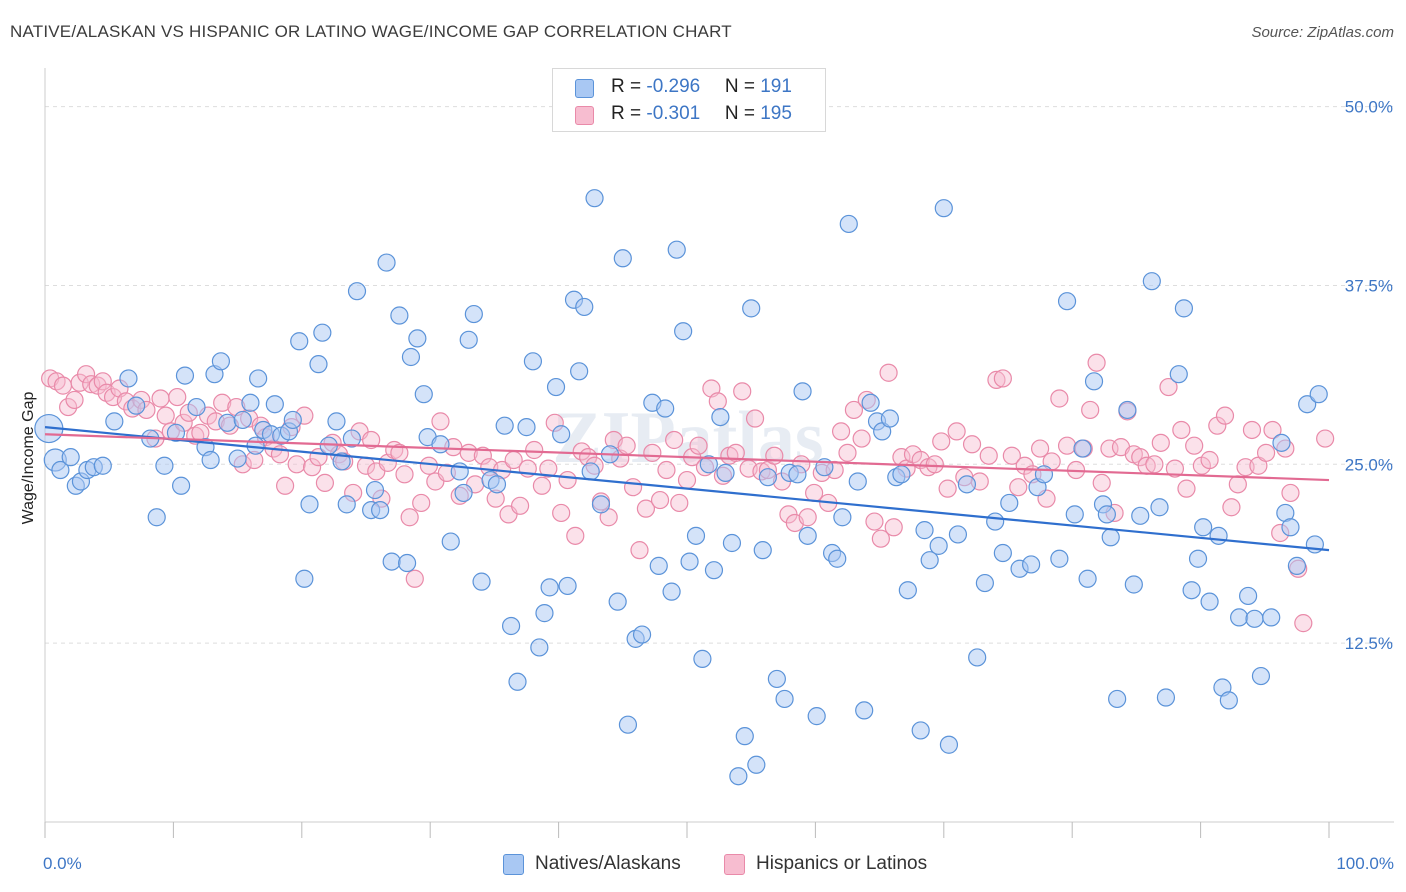  I want to click on y-tick-label: 12.5%, so click(1369, 643).